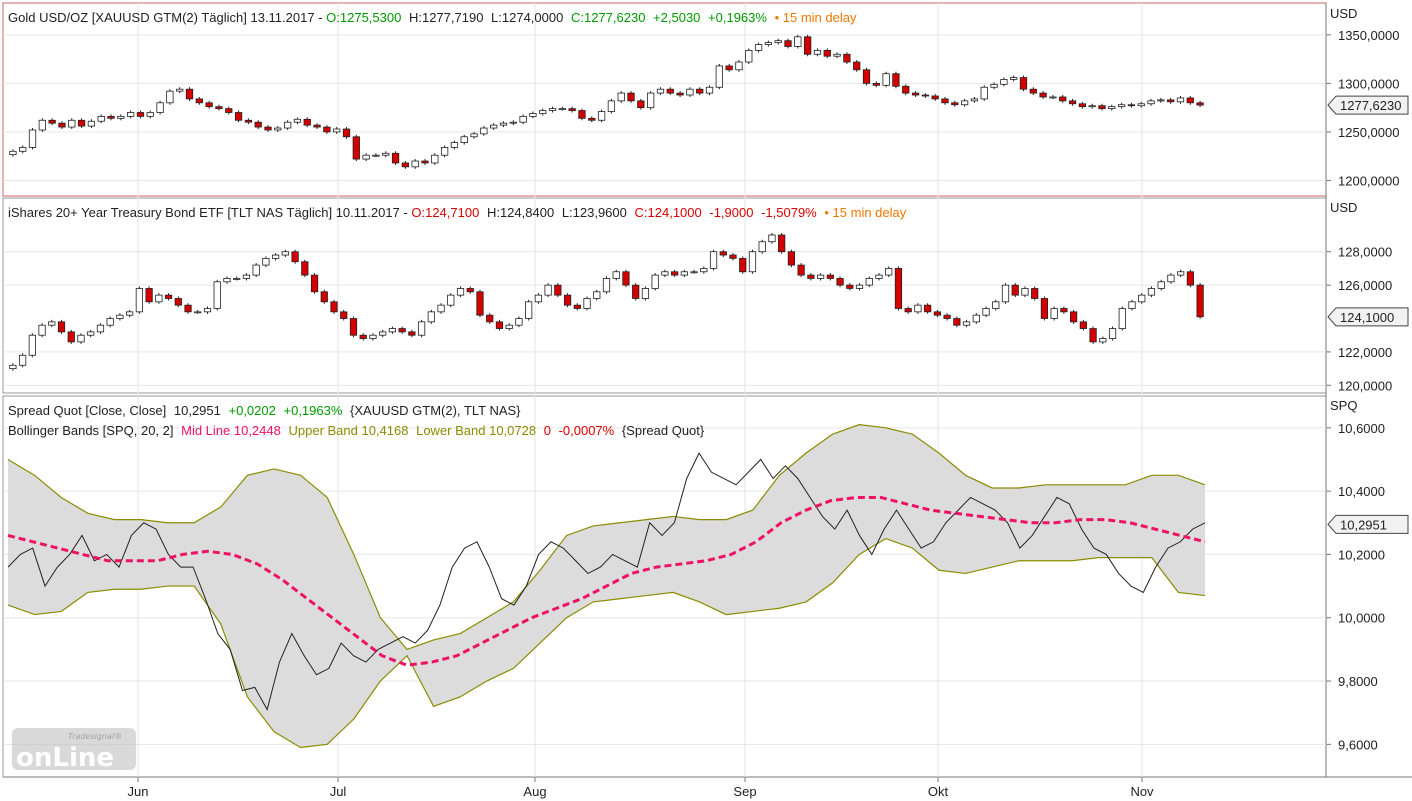 This screenshot has height=801, width=1412. What do you see at coordinates (534, 791) in the screenshot?
I see `x-tick-label: Aug` at bounding box center [534, 791].